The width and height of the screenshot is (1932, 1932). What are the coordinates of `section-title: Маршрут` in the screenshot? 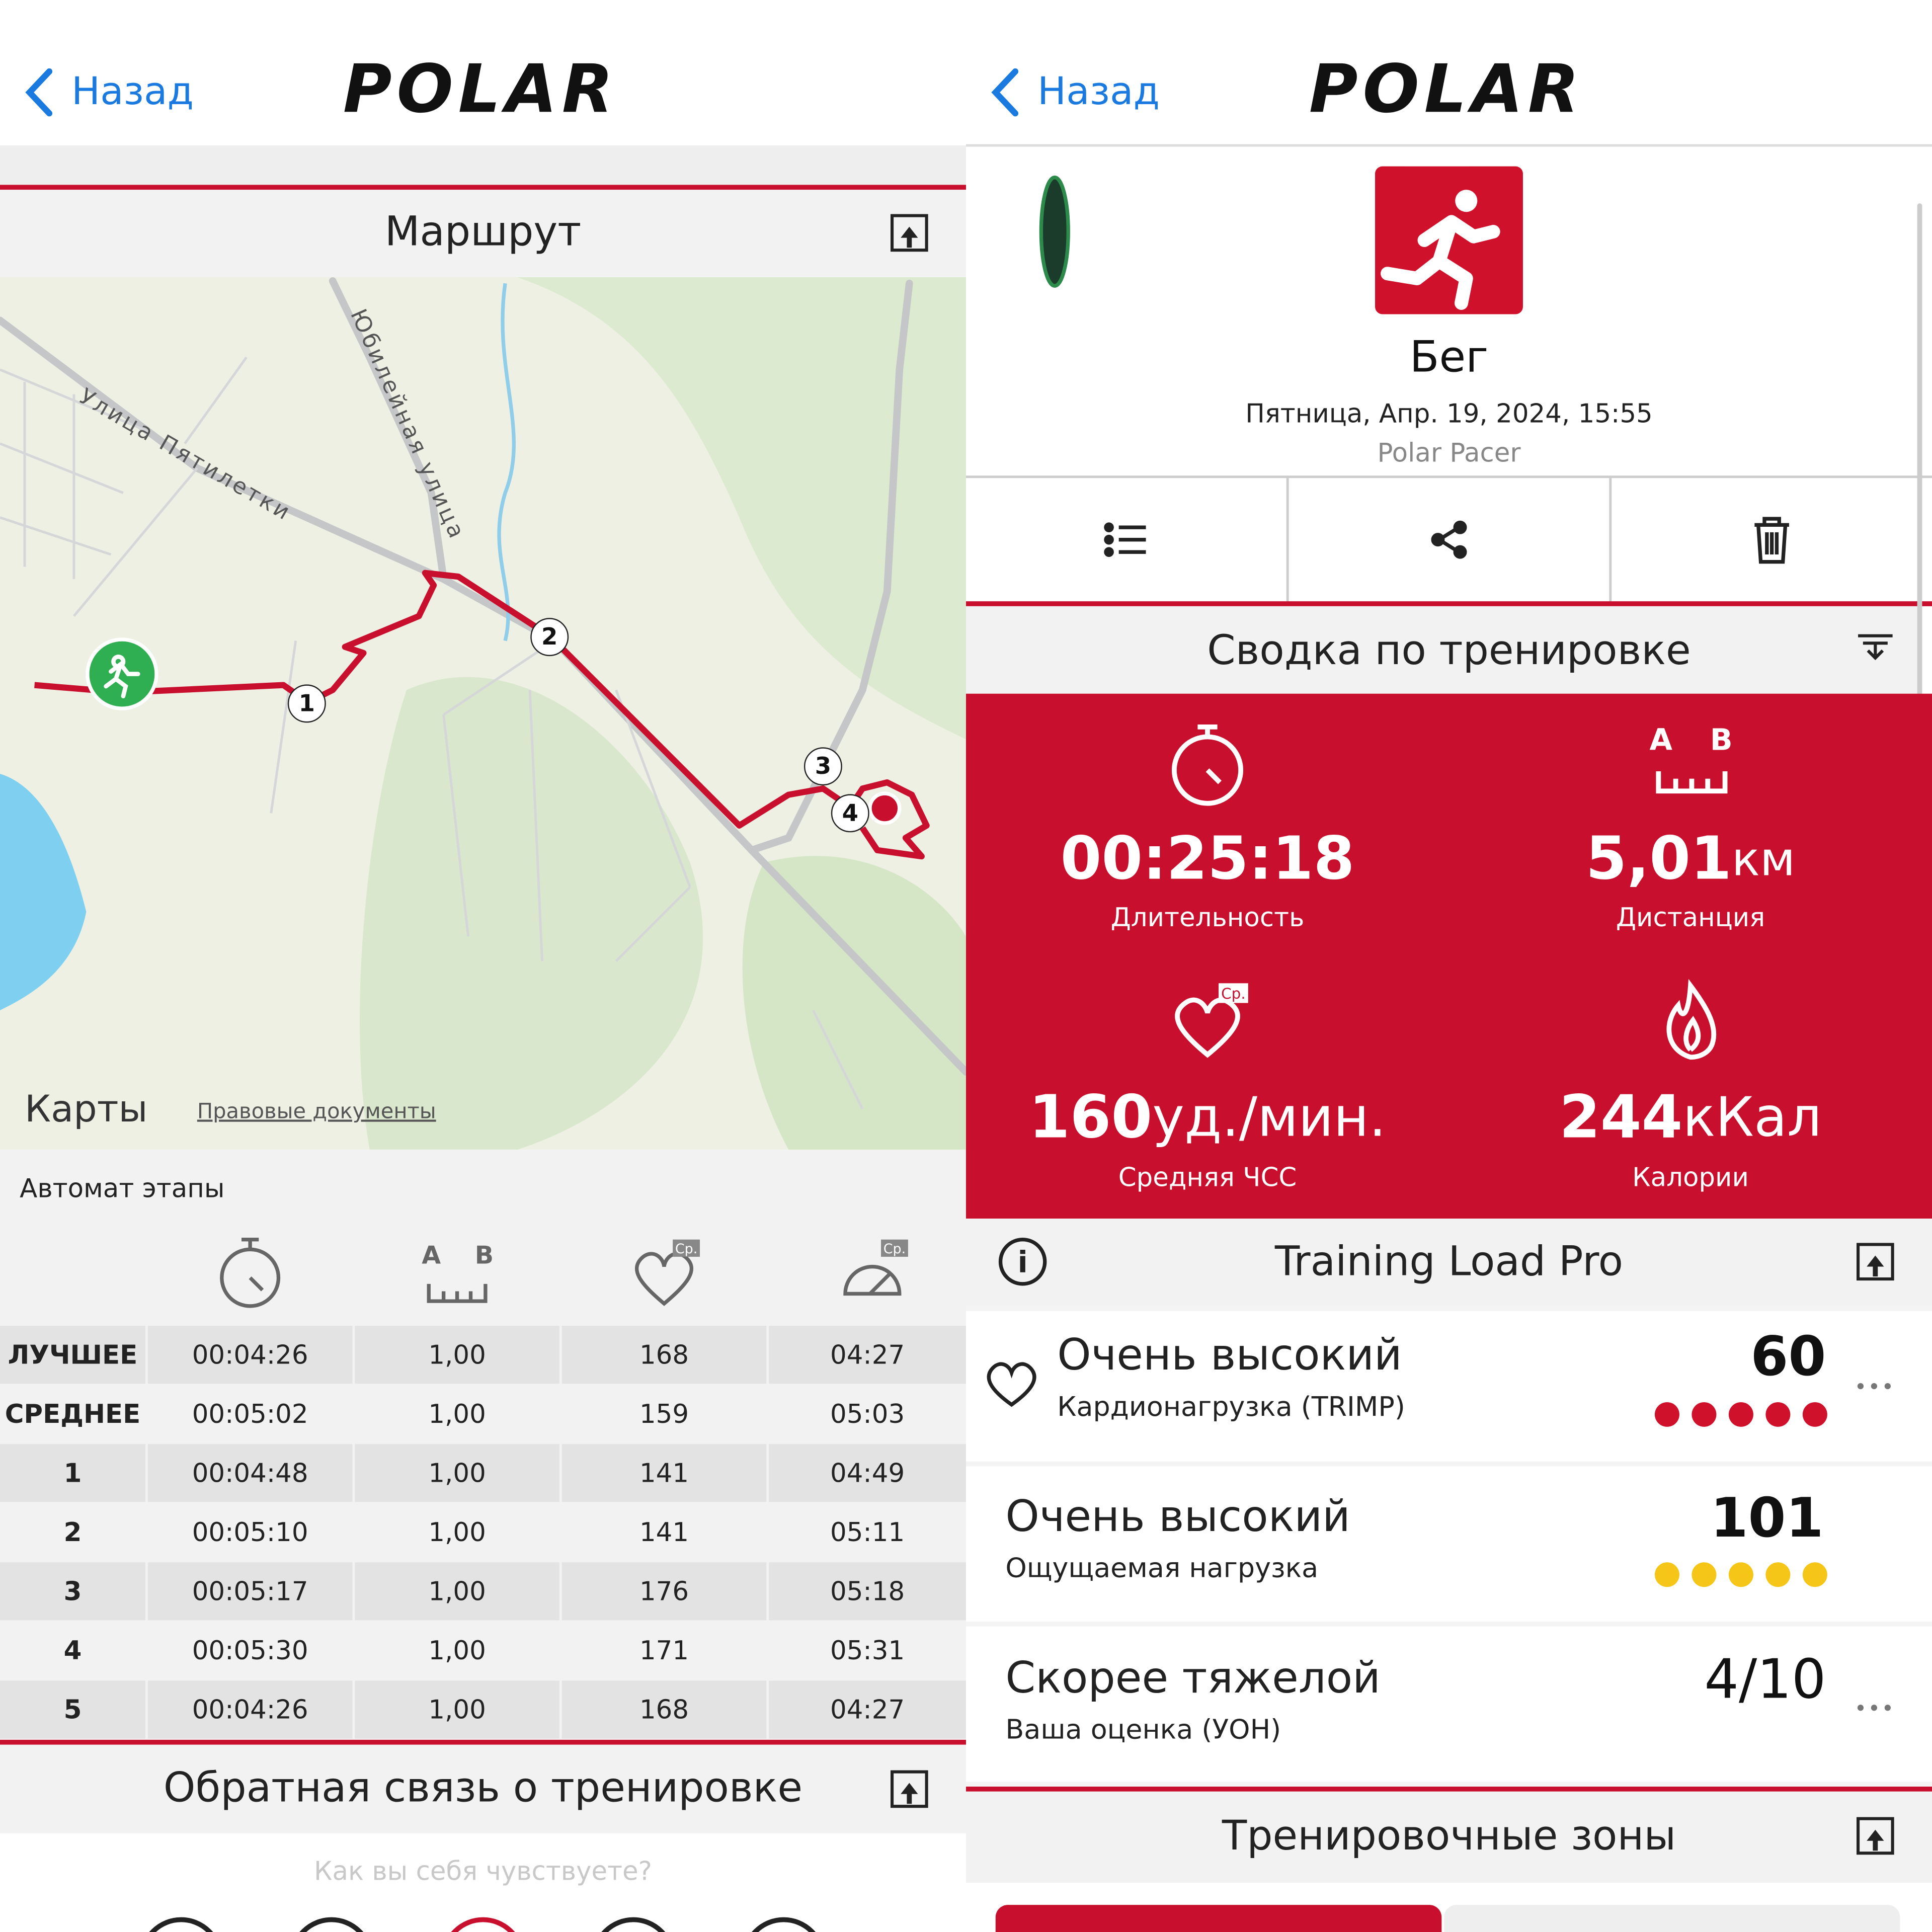 It's located at (484, 231).